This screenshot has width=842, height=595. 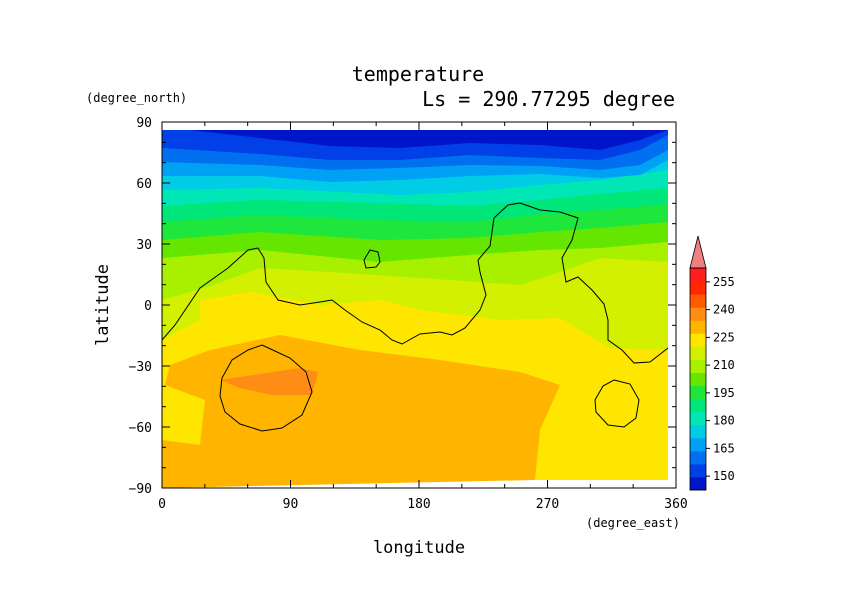 What do you see at coordinates (548, 99) in the screenshot?
I see `chart-subtitle: Ls = 290.77295 degree` at bounding box center [548, 99].